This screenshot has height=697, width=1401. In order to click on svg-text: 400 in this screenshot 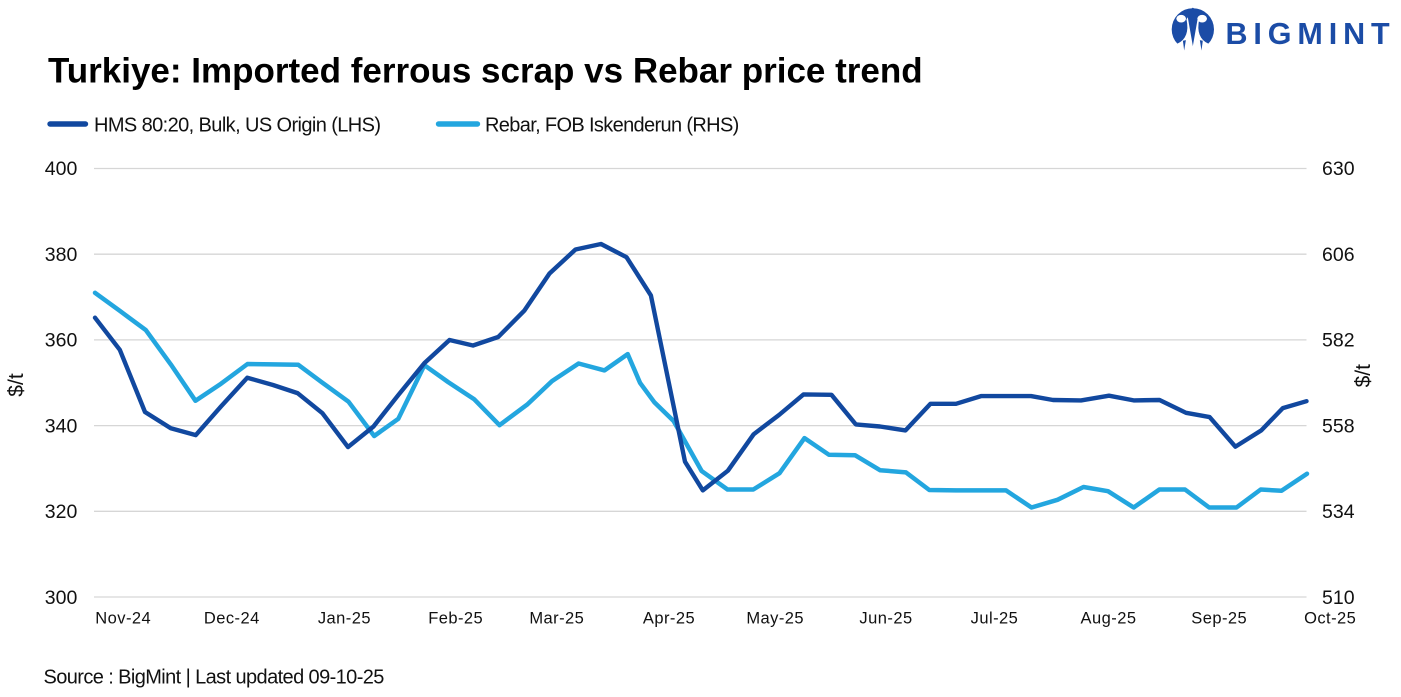, I will do `click(61, 169)`.